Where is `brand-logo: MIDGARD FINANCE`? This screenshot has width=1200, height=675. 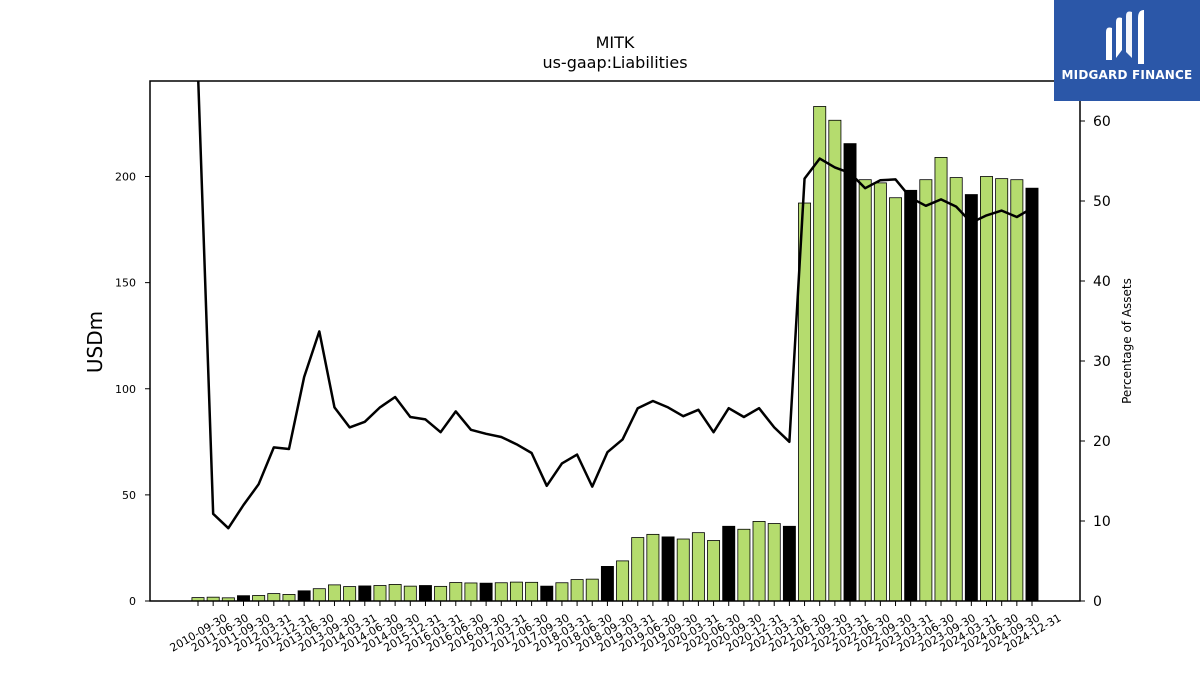 brand-logo: MIDGARD FINANCE is located at coordinates (1127, 50).